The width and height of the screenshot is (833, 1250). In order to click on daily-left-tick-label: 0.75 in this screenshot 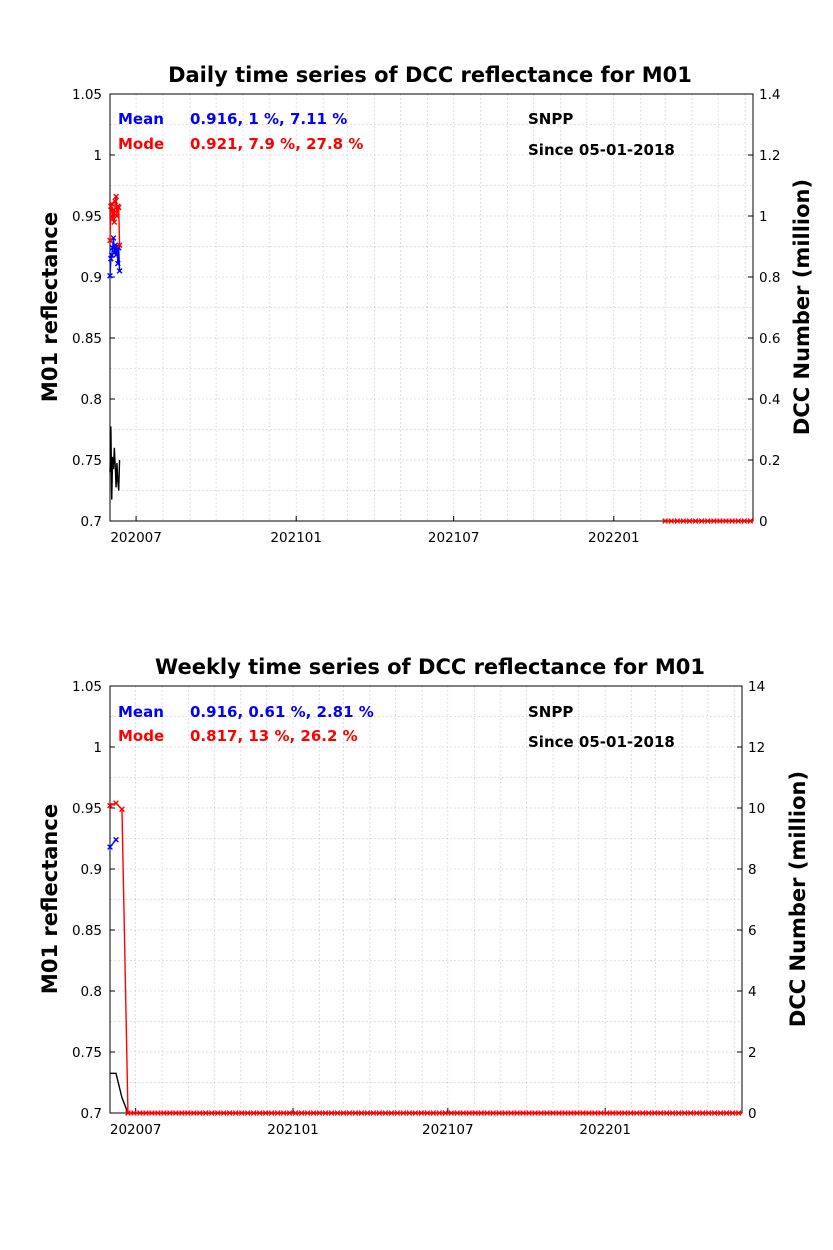, I will do `click(87, 461)`.